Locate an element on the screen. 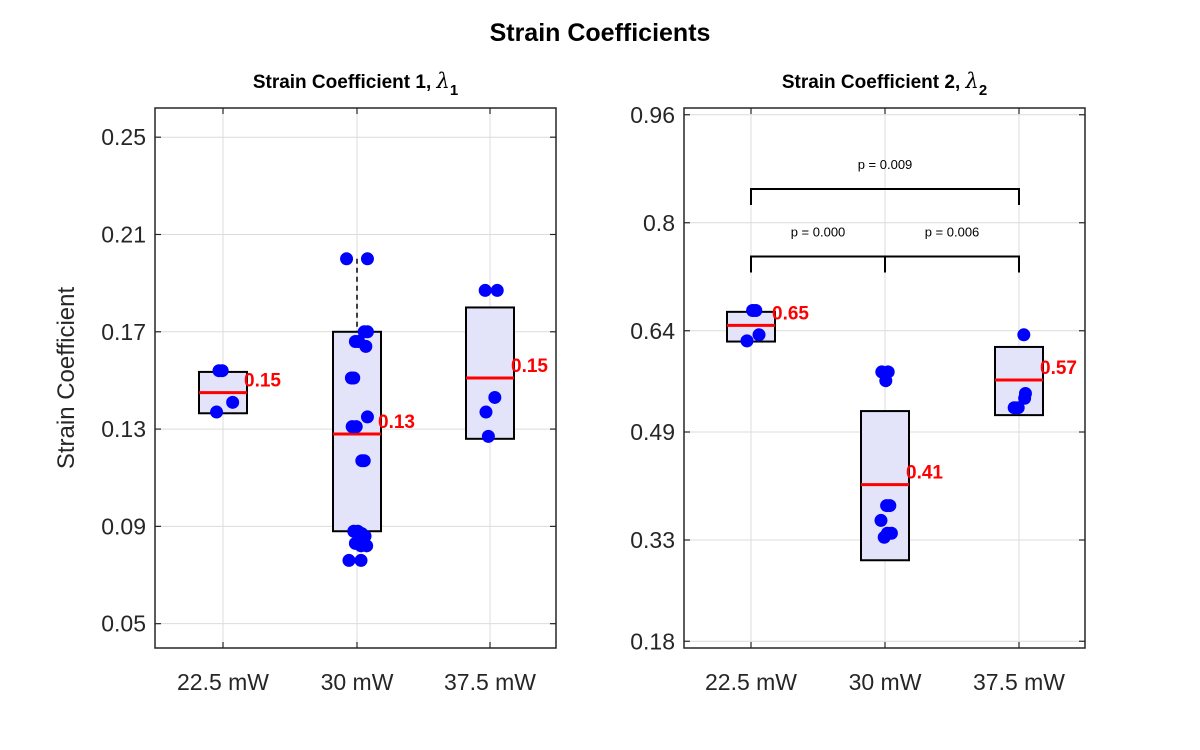  median-value-label: 0.65 is located at coordinates (790, 313).